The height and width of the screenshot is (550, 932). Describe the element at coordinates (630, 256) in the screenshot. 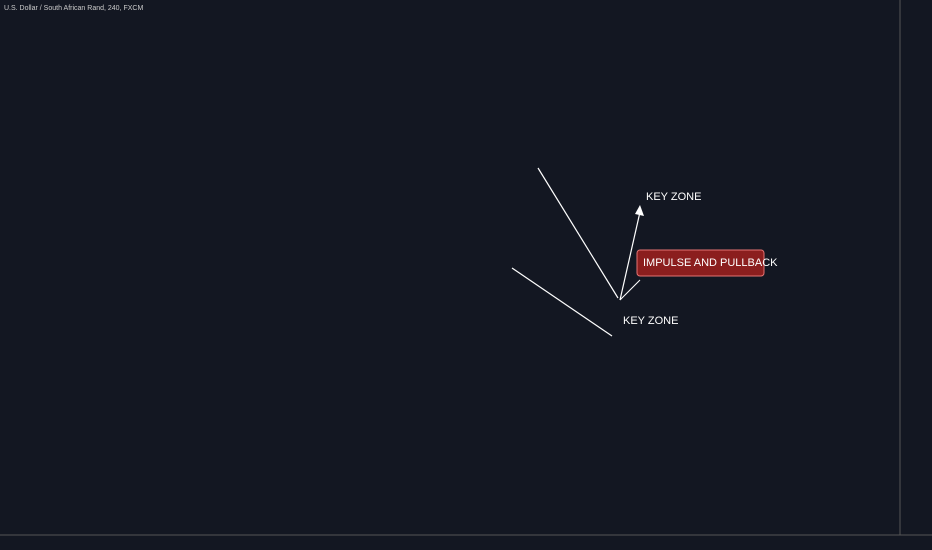

I see `arrow` at that location.